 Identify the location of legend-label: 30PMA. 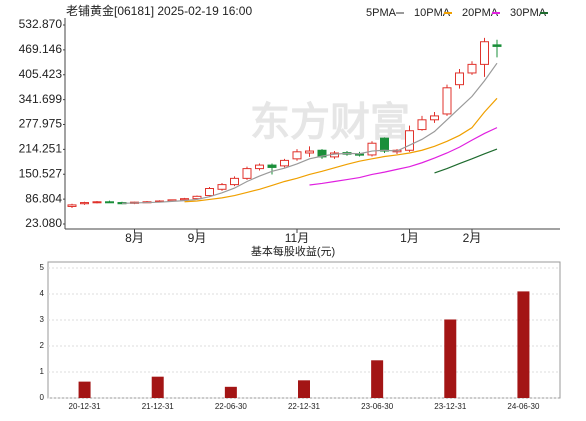
(528, 13).